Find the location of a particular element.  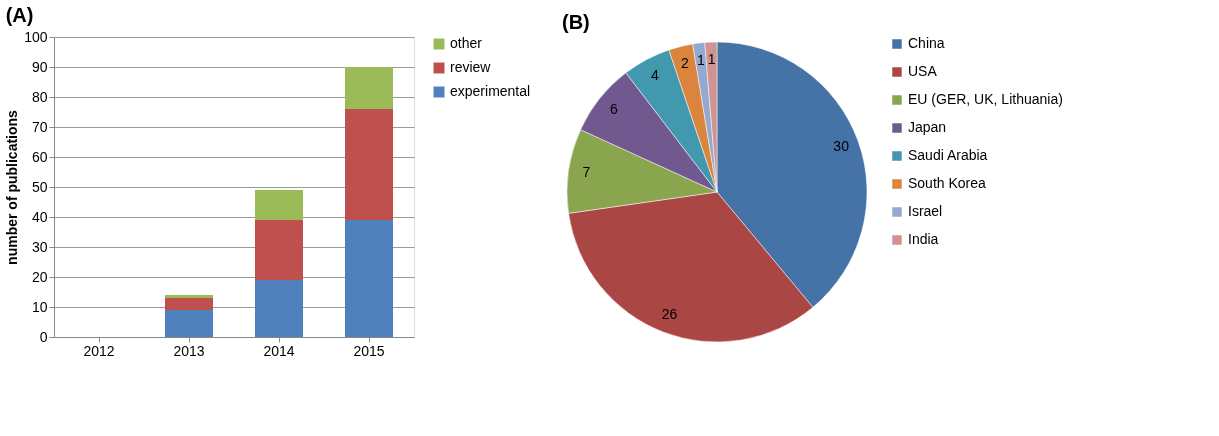

y-tick-label: 100 is located at coordinates (36, 36).